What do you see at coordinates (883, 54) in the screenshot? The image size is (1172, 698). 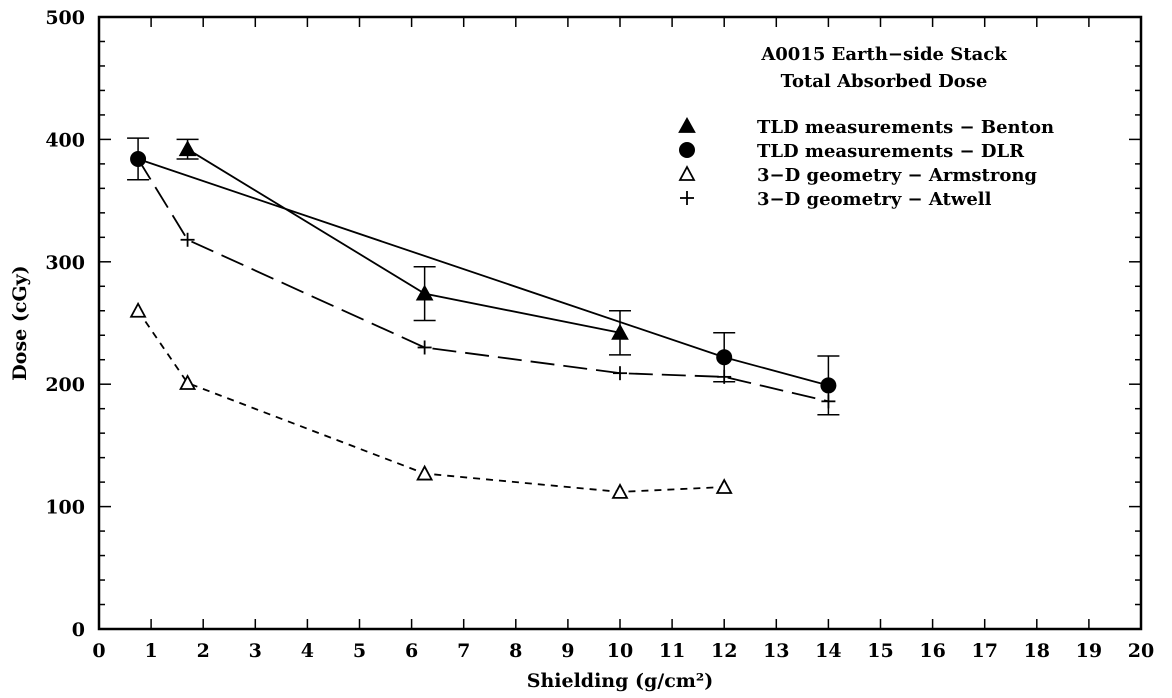 I see `chart-title: A0015 Earth−side Stack` at bounding box center [883, 54].